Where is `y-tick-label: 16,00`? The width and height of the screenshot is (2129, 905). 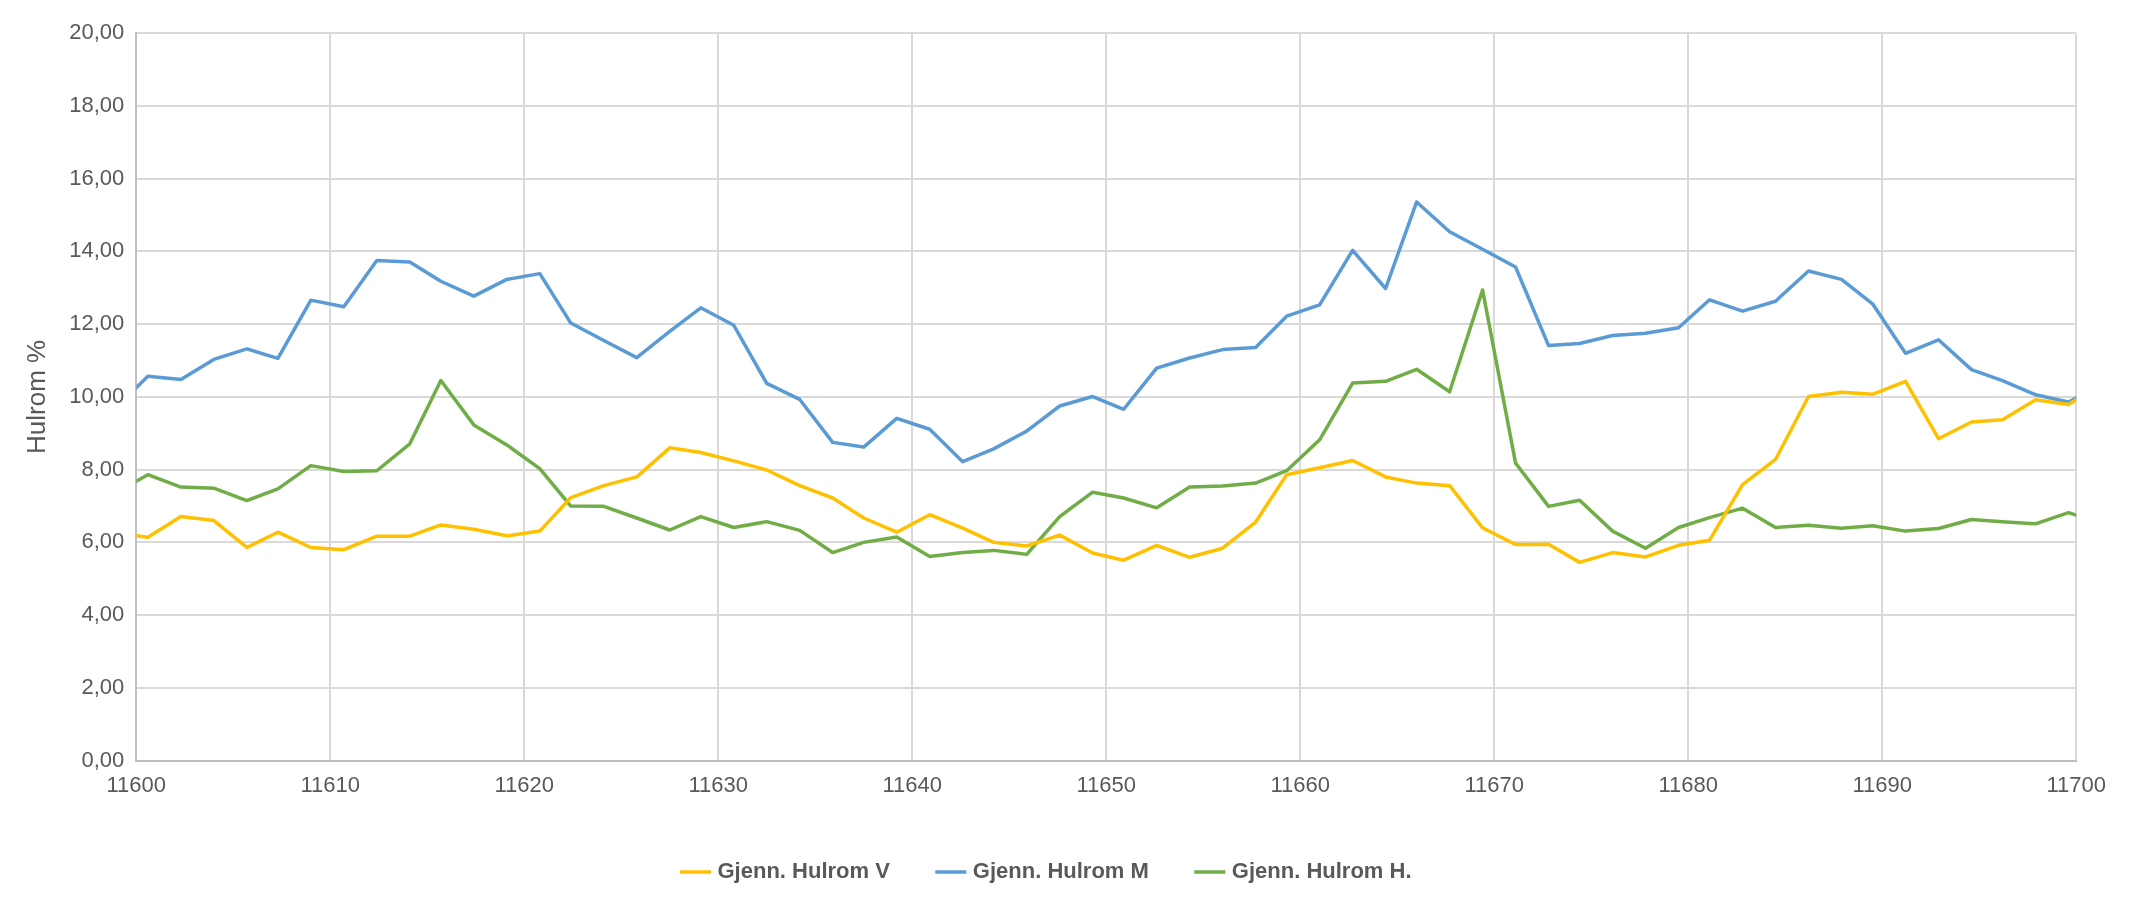 y-tick-label: 16,00 is located at coordinates (97, 177).